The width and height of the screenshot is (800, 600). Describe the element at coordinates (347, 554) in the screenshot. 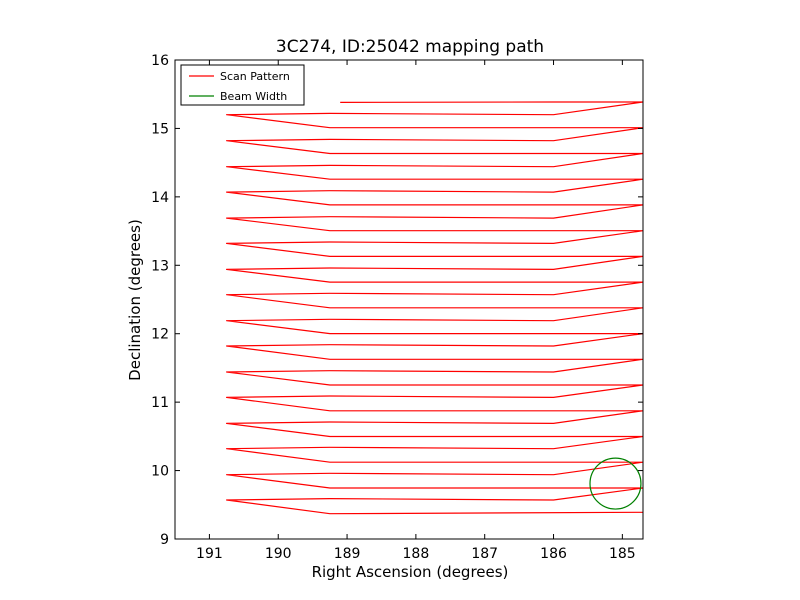

I see `x-tick-label: 189` at that location.